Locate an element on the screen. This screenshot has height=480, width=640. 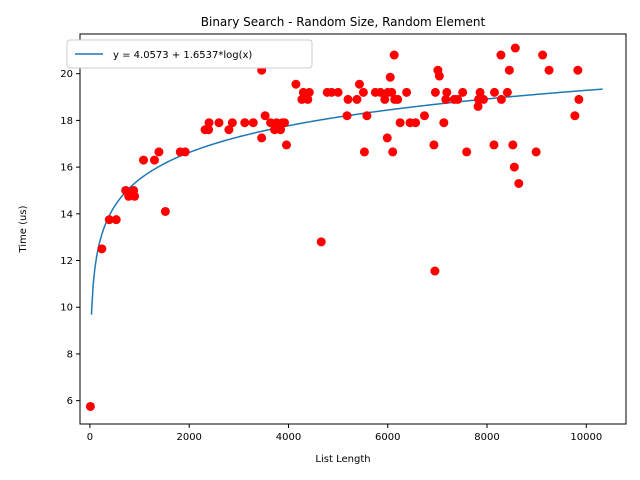
x-axis-label: List Length is located at coordinates (342, 459).